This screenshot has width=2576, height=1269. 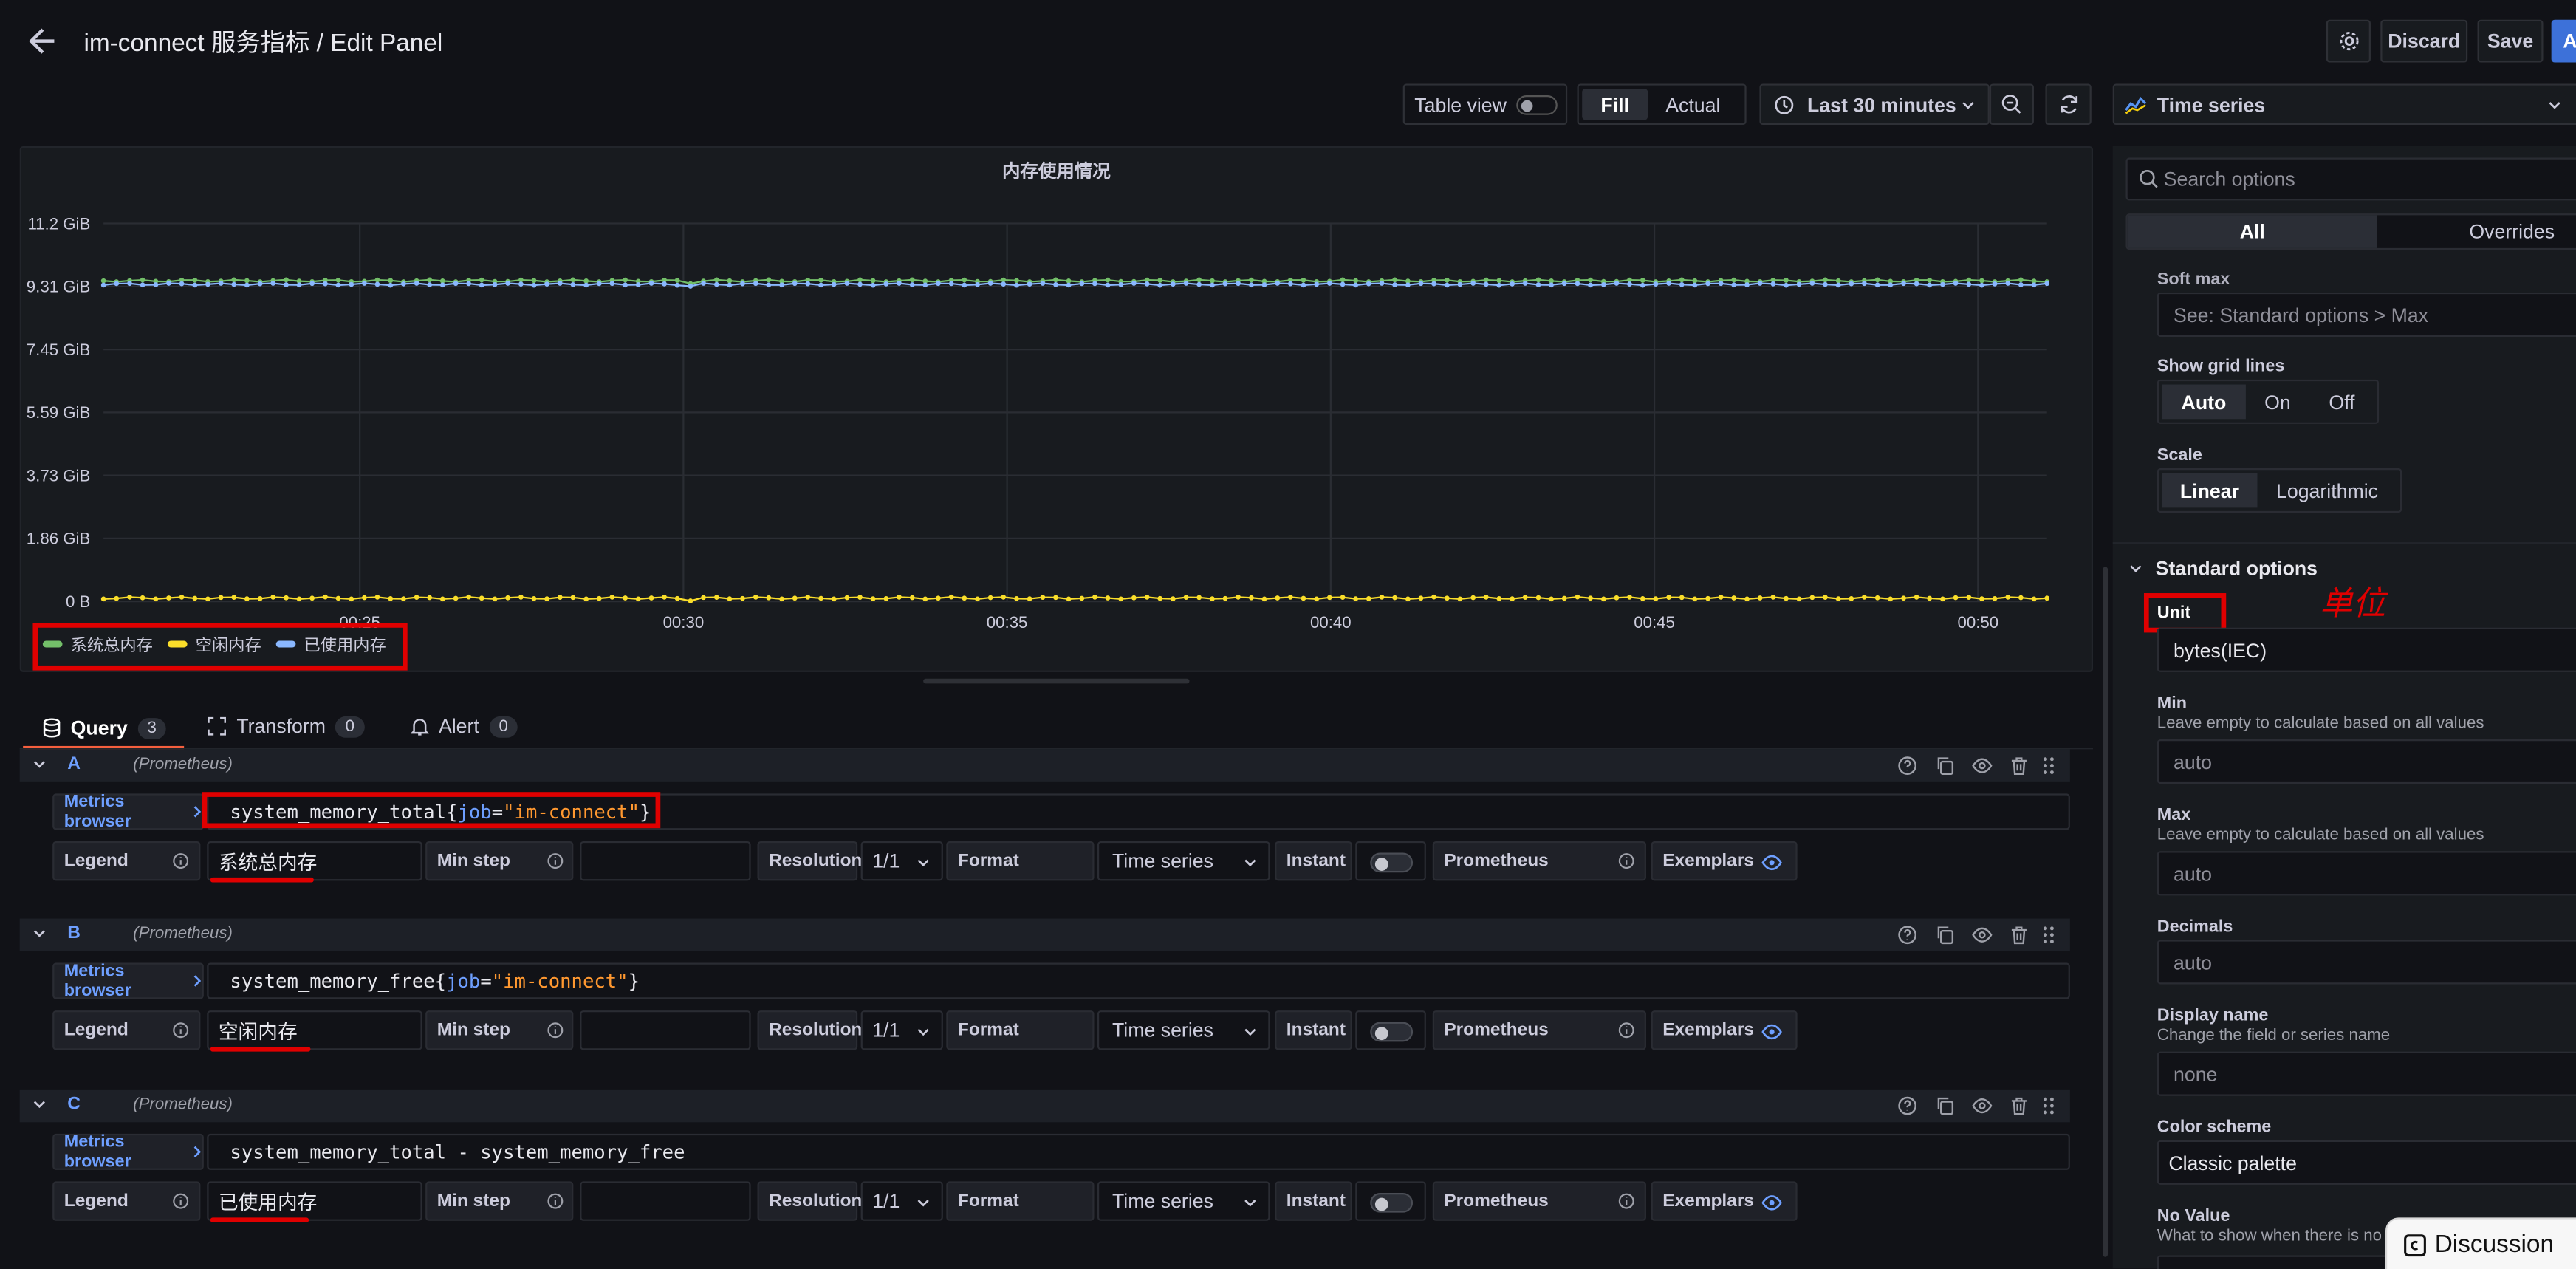 What do you see at coordinates (2348, 41) in the screenshot?
I see `settings-button` at bounding box center [2348, 41].